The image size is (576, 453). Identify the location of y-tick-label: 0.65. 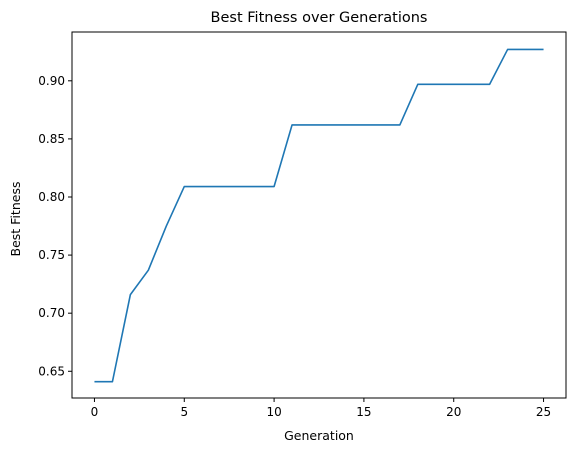
(51, 371).